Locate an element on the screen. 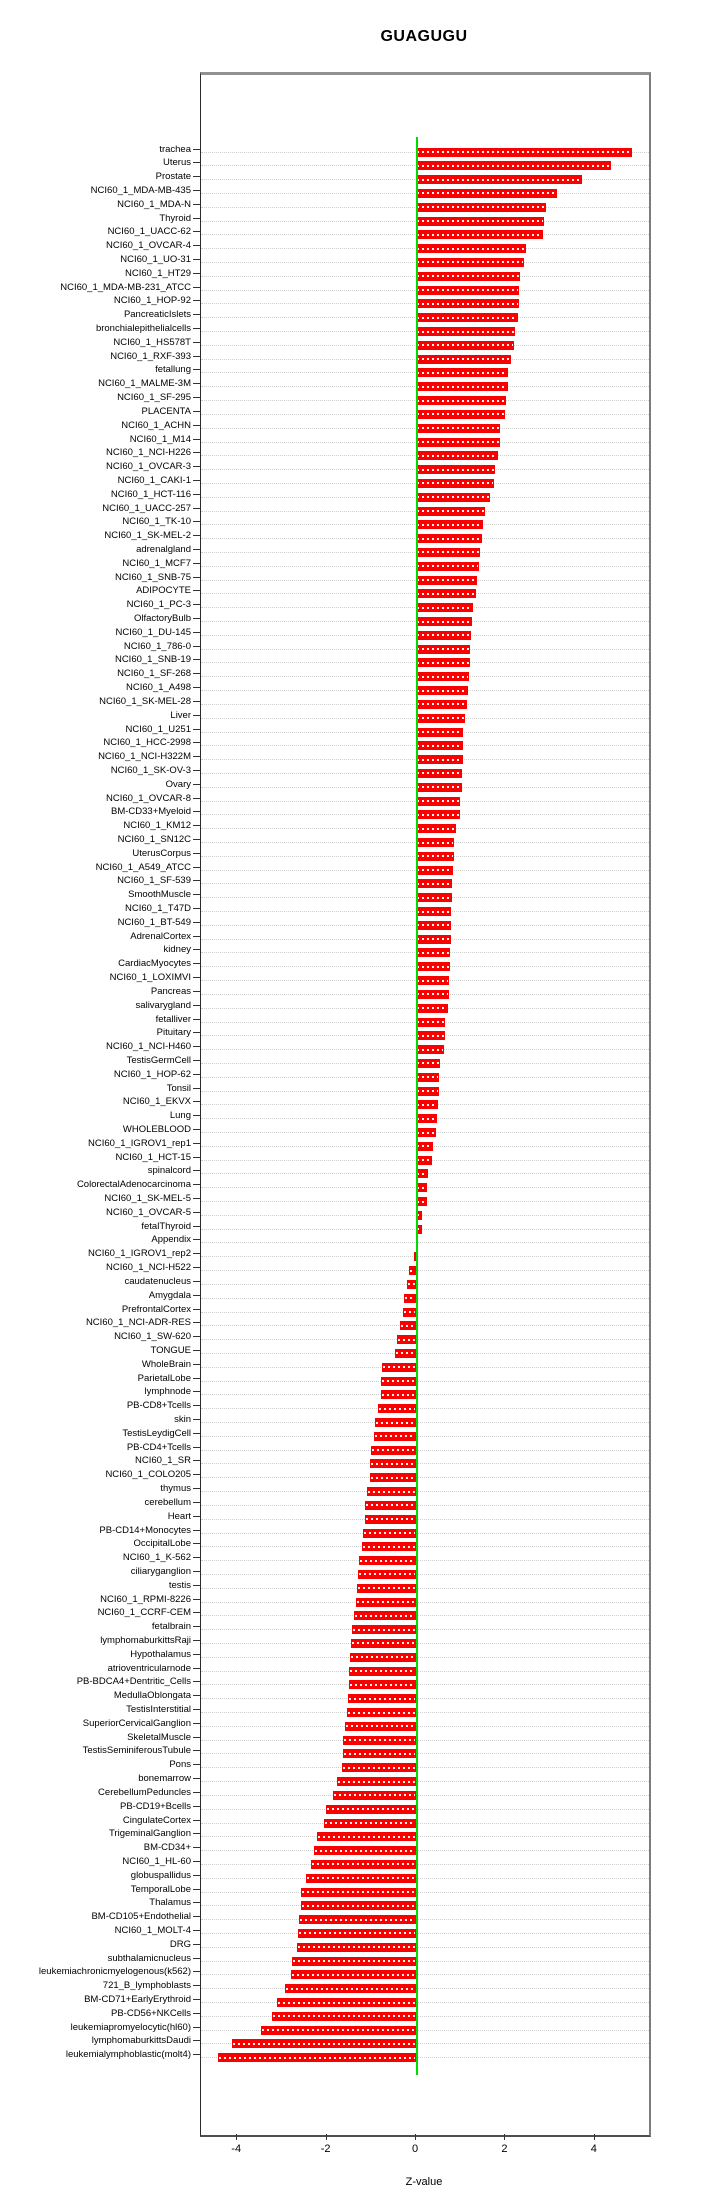 The height and width of the screenshot is (2205, 720). category-label: BM-CD33+Myeloid is located at coordinates (151, 812).